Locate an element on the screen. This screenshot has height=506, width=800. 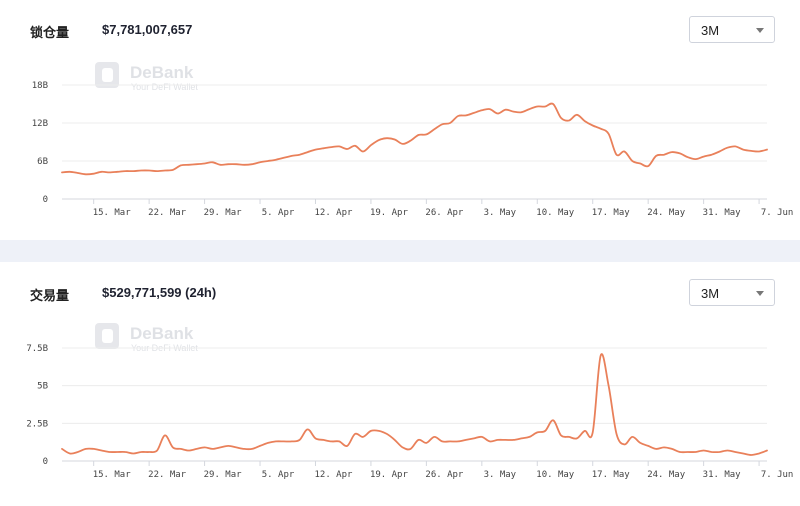
series-line is located at coordinates (414, 139).